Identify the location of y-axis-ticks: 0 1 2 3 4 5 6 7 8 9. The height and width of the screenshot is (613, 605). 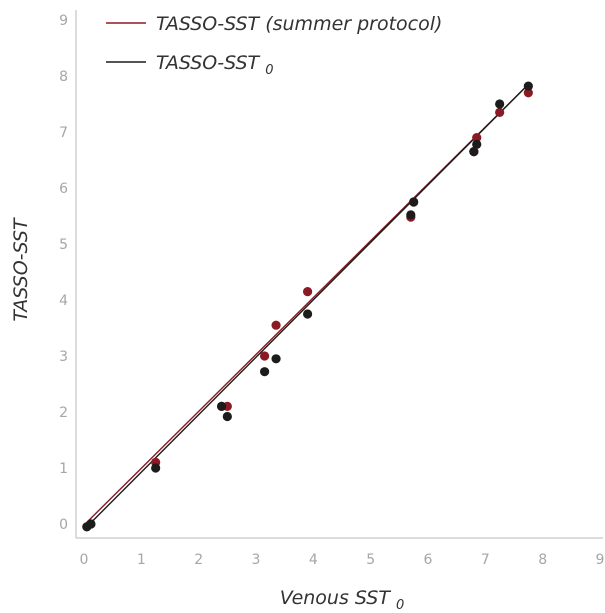
(63, 273).